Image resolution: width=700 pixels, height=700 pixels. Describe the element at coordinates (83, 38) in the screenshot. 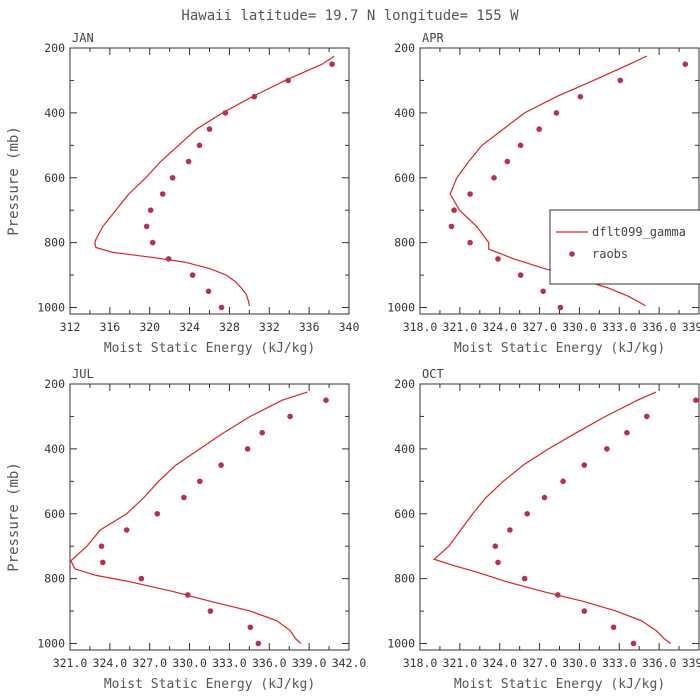

I see `panel-month-label: JAN` at that location.